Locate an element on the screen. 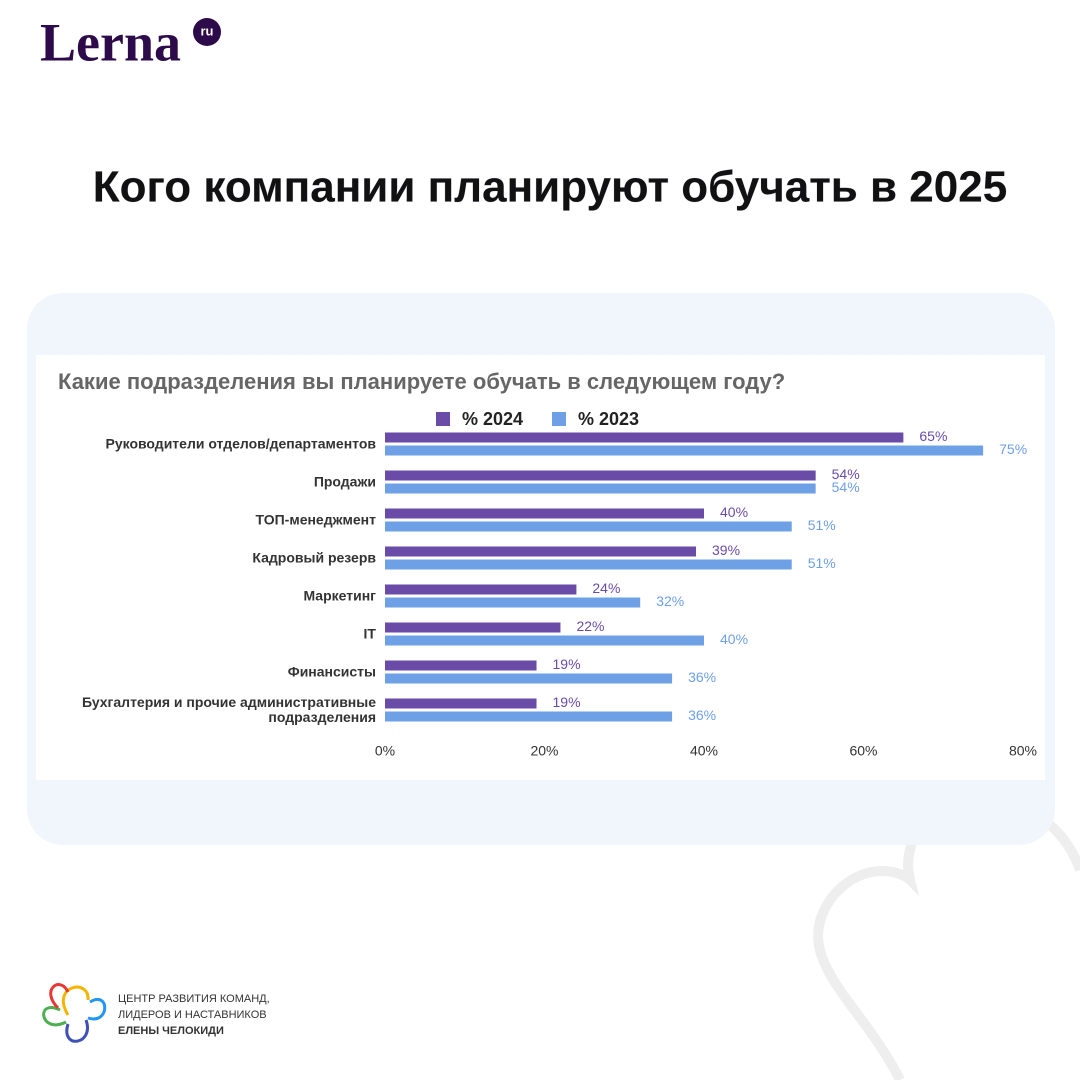  logo-badge is located at coordinates (207, 32).